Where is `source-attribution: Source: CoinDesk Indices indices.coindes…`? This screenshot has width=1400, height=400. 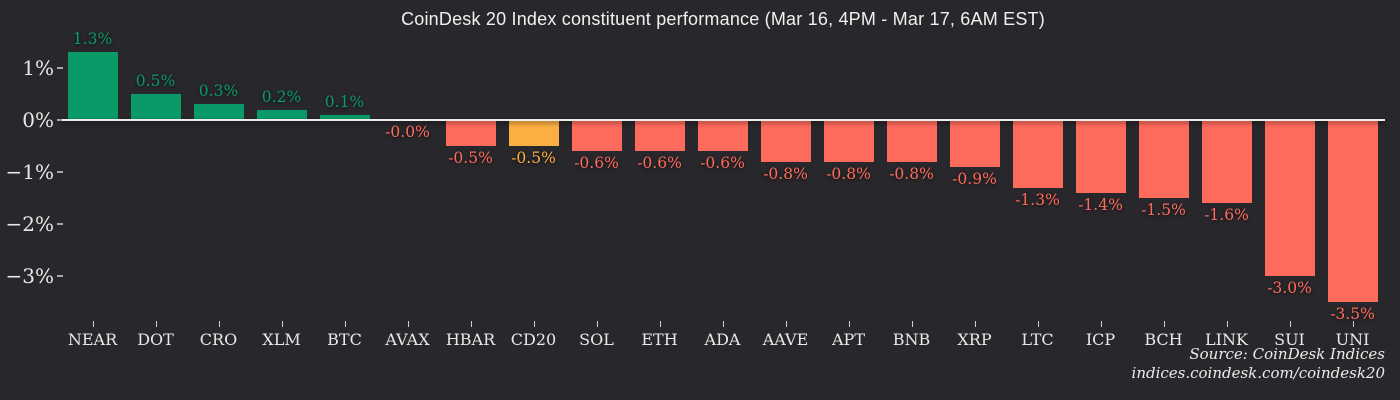 source-attribution: Source: CoinDesk Indices indices.coindes… is located at coordinates (1258, 364).